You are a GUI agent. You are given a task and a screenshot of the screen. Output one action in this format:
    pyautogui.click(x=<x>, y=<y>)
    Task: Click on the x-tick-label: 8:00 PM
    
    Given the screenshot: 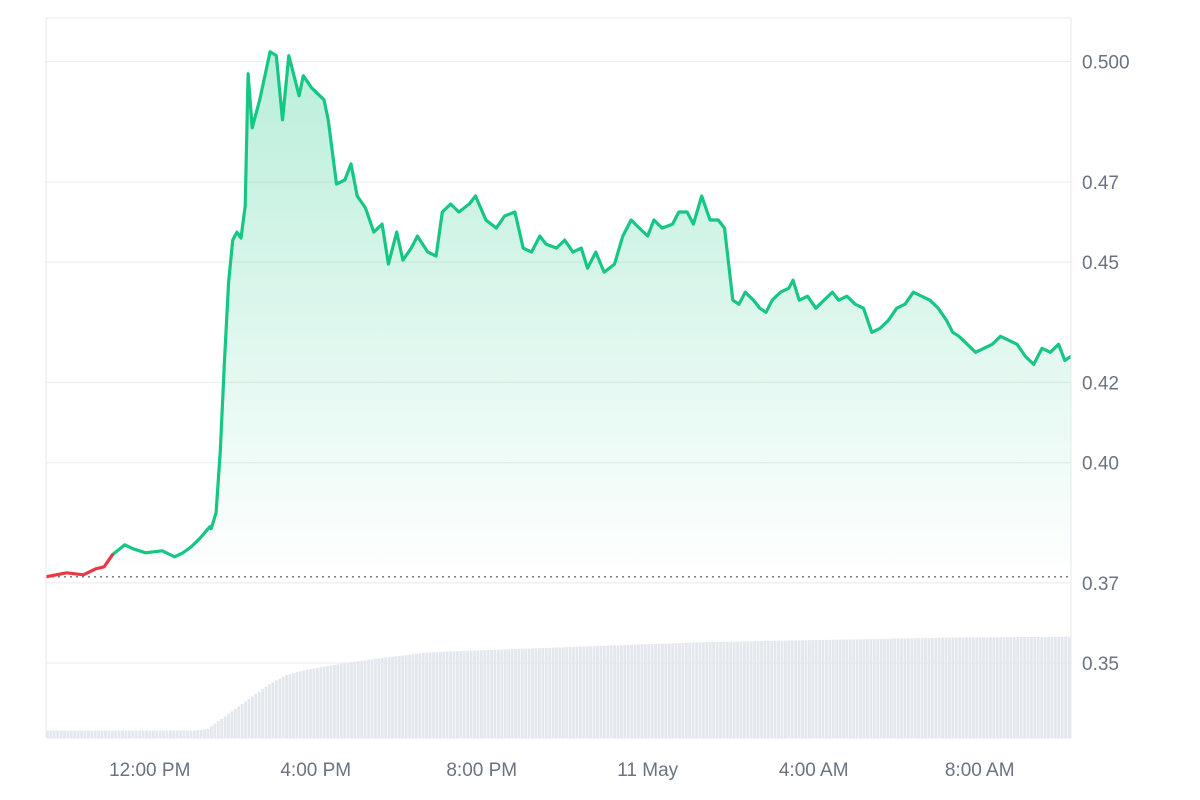 What is the action you would take?
    pyautogui.click(x=481, y=770)
    